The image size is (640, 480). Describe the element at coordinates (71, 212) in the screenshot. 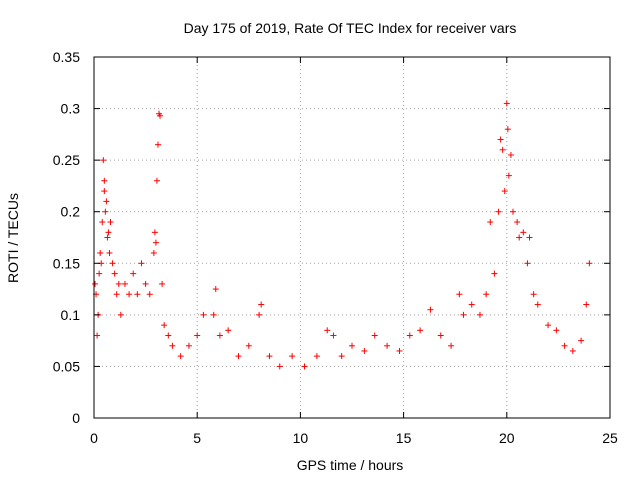

I see `y-tick-label: 0.2` at that location.